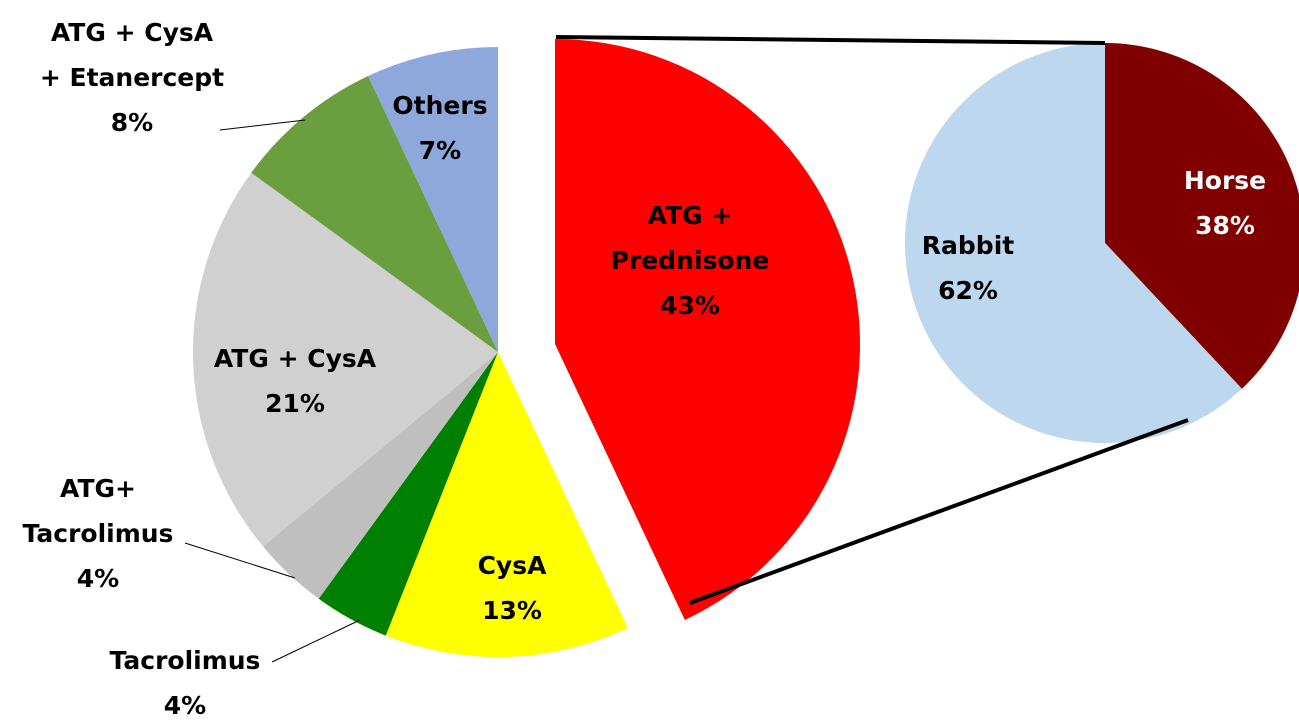 Image resolution: width=1299 pixels, height=728 pixels. What do you see at coordinates (295, 358) in the screenshot?
I see `category-label: ATG + CysA` at bounding box center [295, 358].